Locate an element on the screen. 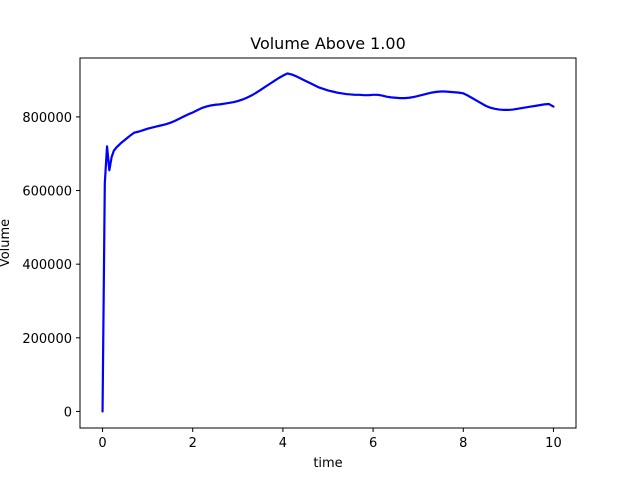  x-axis-label: time is located at coordinates (327, 463).